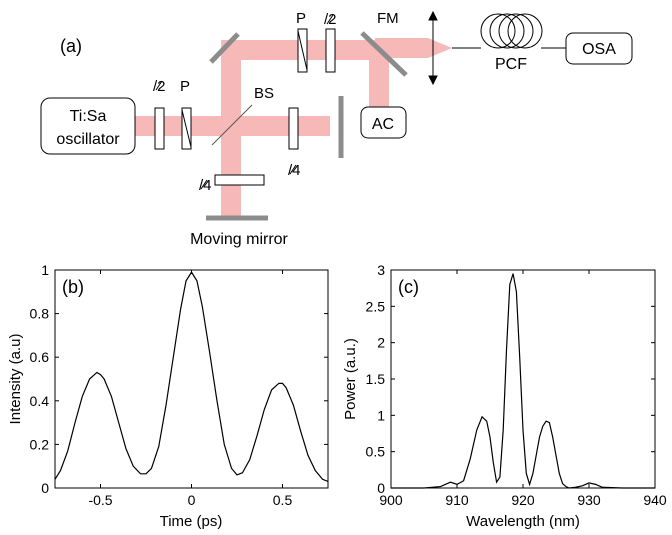 The width and height of the screenshot is (672, 535). What do you see at coordinates (71, 46) in the screenshot?
I see `panel-a-label: (a)` at bounding box center [71, 46].